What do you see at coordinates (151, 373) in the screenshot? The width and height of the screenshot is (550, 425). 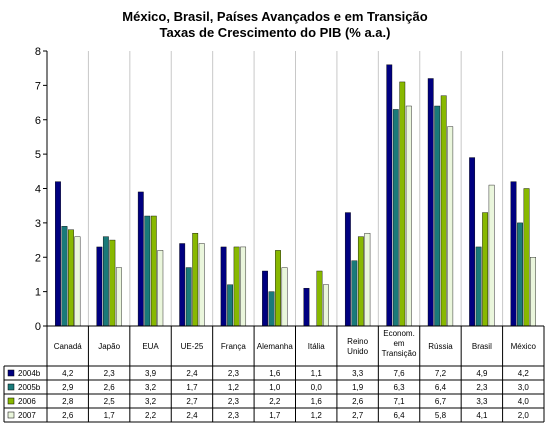 I see `data-label: 3,9` at bounding box center [151, 373].